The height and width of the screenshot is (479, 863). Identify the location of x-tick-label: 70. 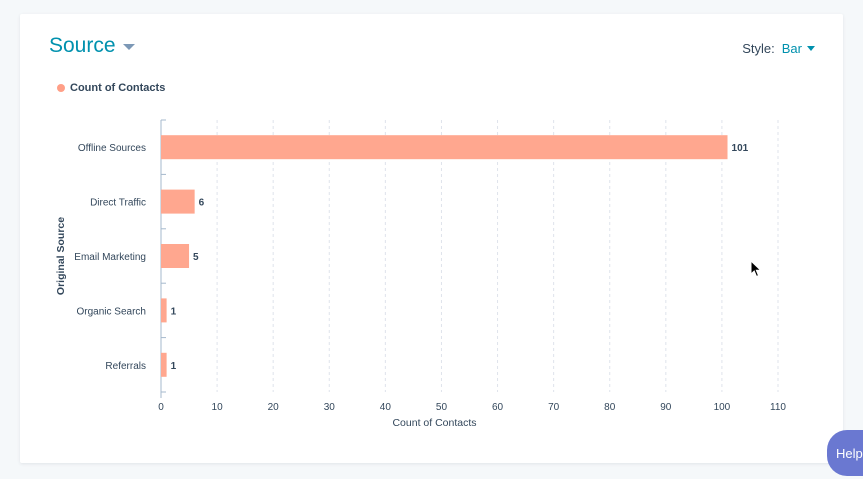
(554, 407).